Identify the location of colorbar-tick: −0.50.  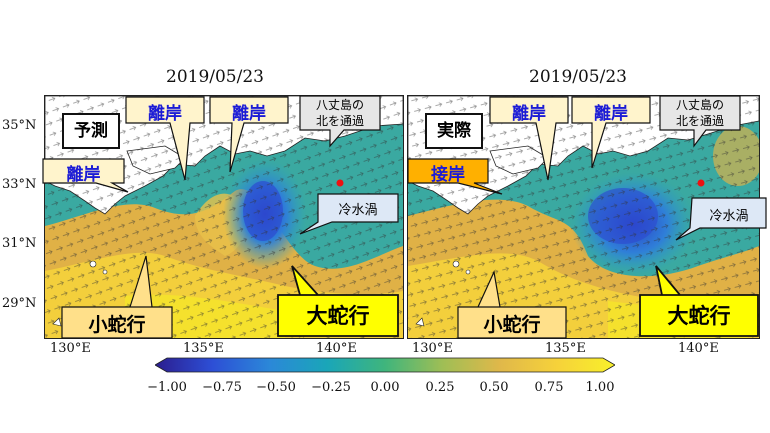
(276, 387).